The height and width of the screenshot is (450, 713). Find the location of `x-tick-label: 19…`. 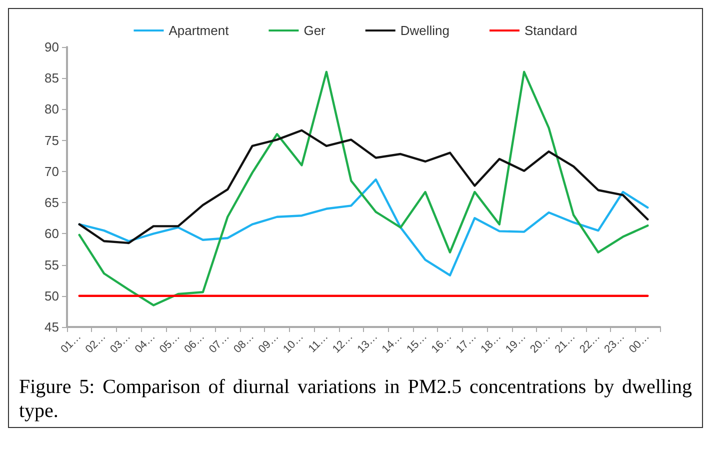

x-tick-label: 19… is located at coordinates (515, 343).